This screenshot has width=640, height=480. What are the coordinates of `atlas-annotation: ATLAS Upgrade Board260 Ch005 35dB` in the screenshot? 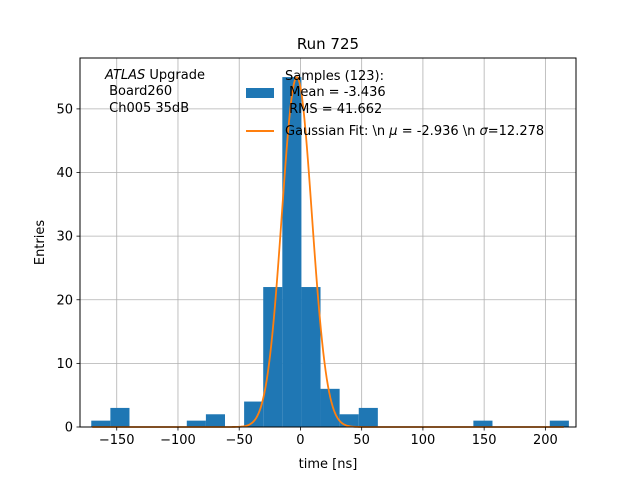 It's located at (154, 92).